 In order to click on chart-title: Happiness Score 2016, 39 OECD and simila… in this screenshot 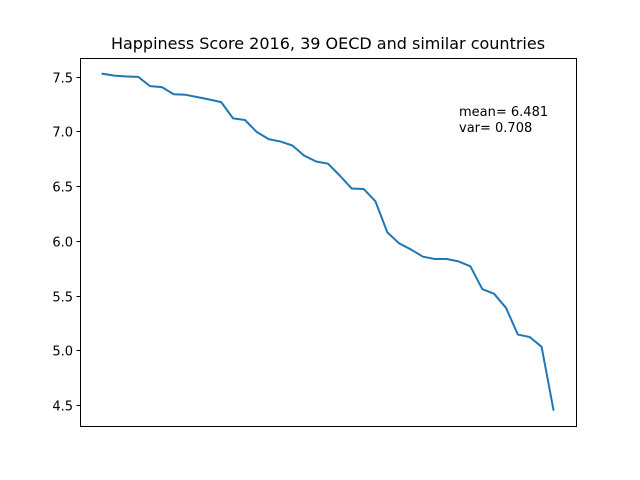, I will do `click(328, 43)`.